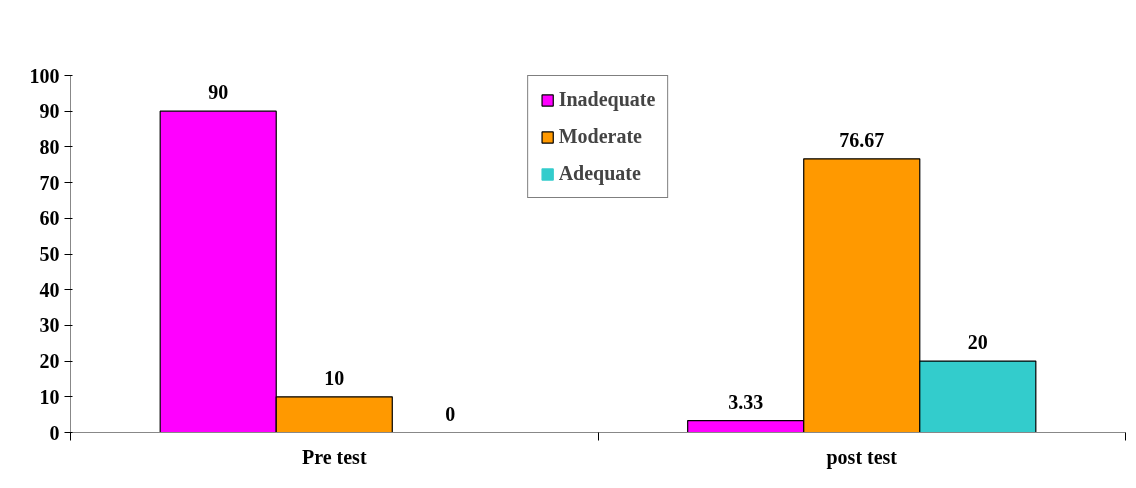  I want to click on y-tick-label: 40, so click(49, 289).